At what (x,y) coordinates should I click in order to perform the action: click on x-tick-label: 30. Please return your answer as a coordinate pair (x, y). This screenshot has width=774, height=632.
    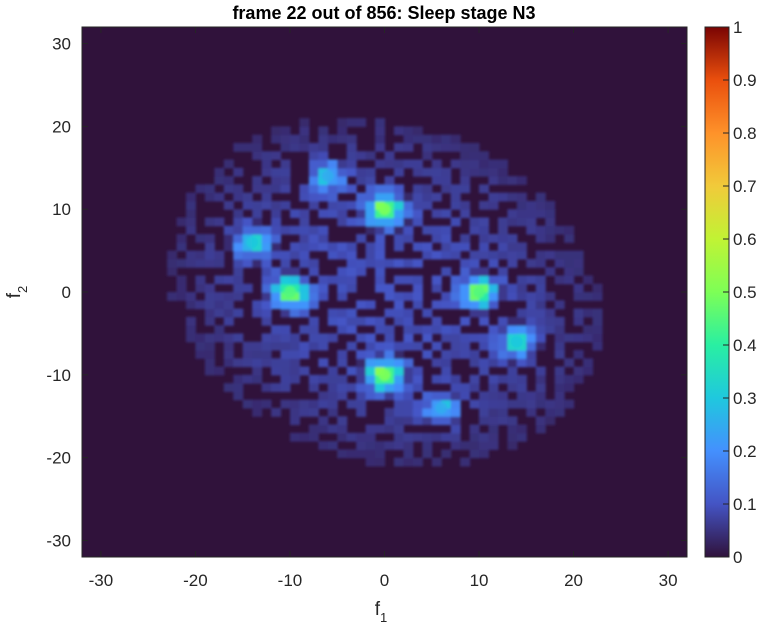
    Looking at the image, I should click on (668, 580).